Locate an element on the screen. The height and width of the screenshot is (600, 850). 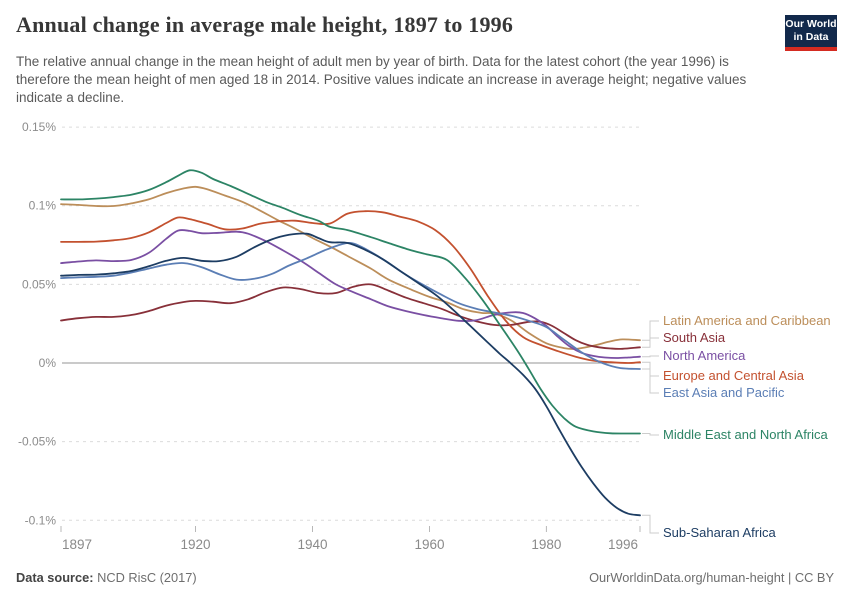
x-axis-tick-label: 1920 is located at coordinates (195, 544).